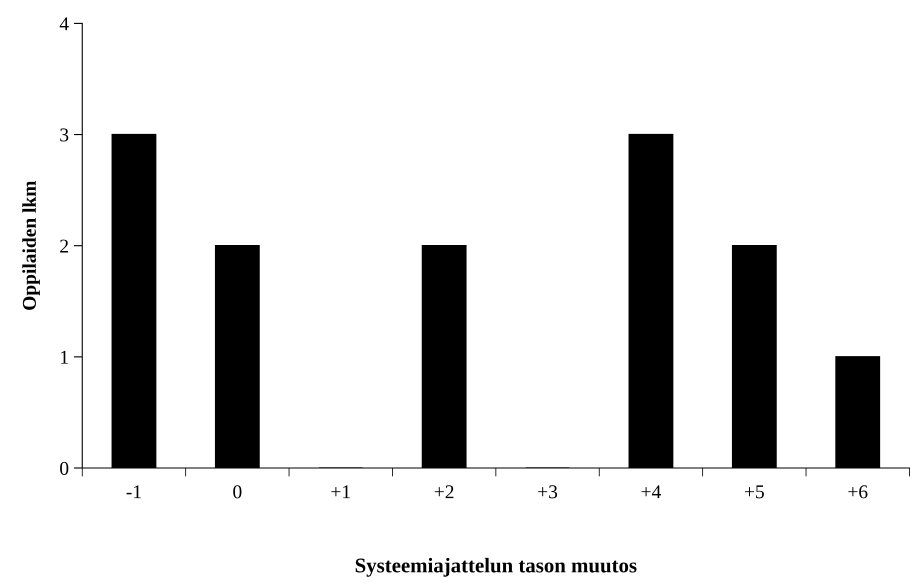 Image resolution: width=914 pixels, height=585 pixels. What do you see at coordinates (754, 491) in the screenshot?
I see `x-tick-label: +5` at bounding box center [754, 491].